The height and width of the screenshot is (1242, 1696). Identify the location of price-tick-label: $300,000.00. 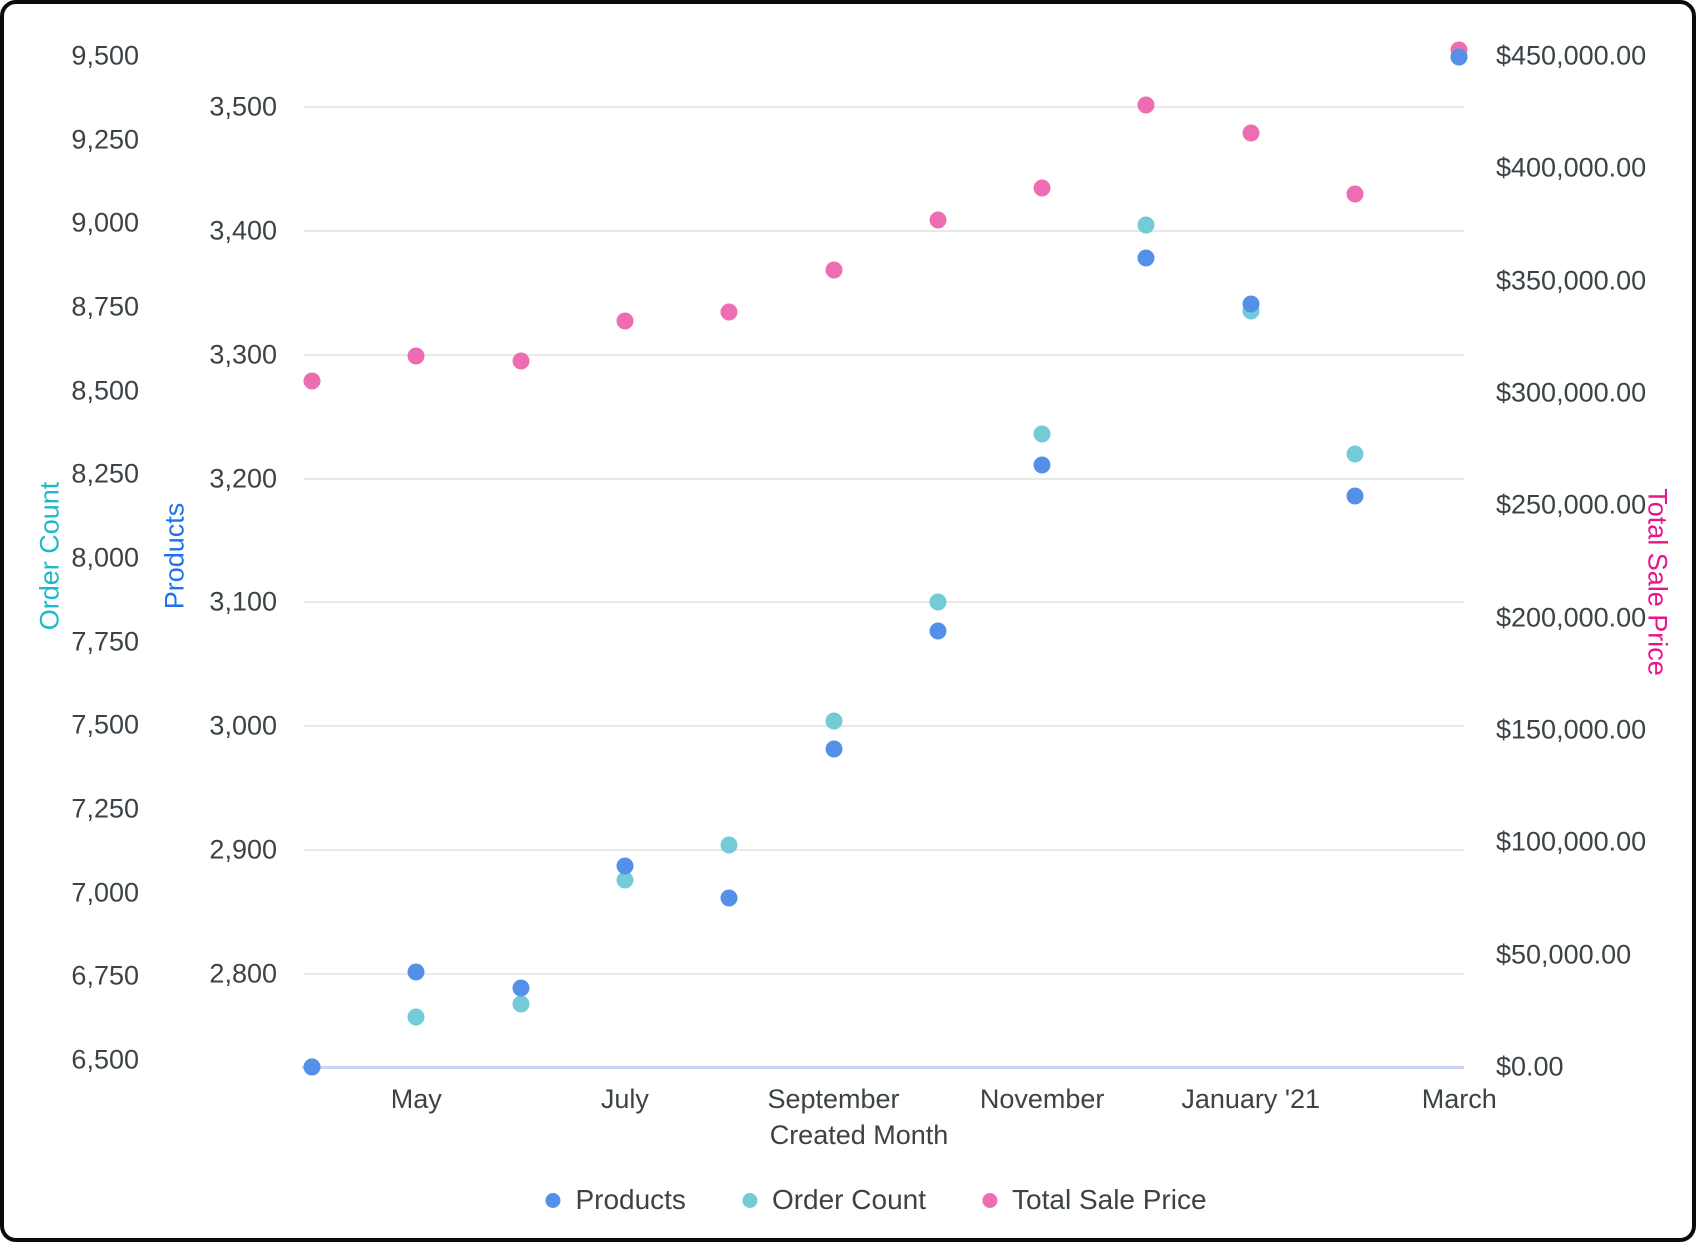
(1571, 392).